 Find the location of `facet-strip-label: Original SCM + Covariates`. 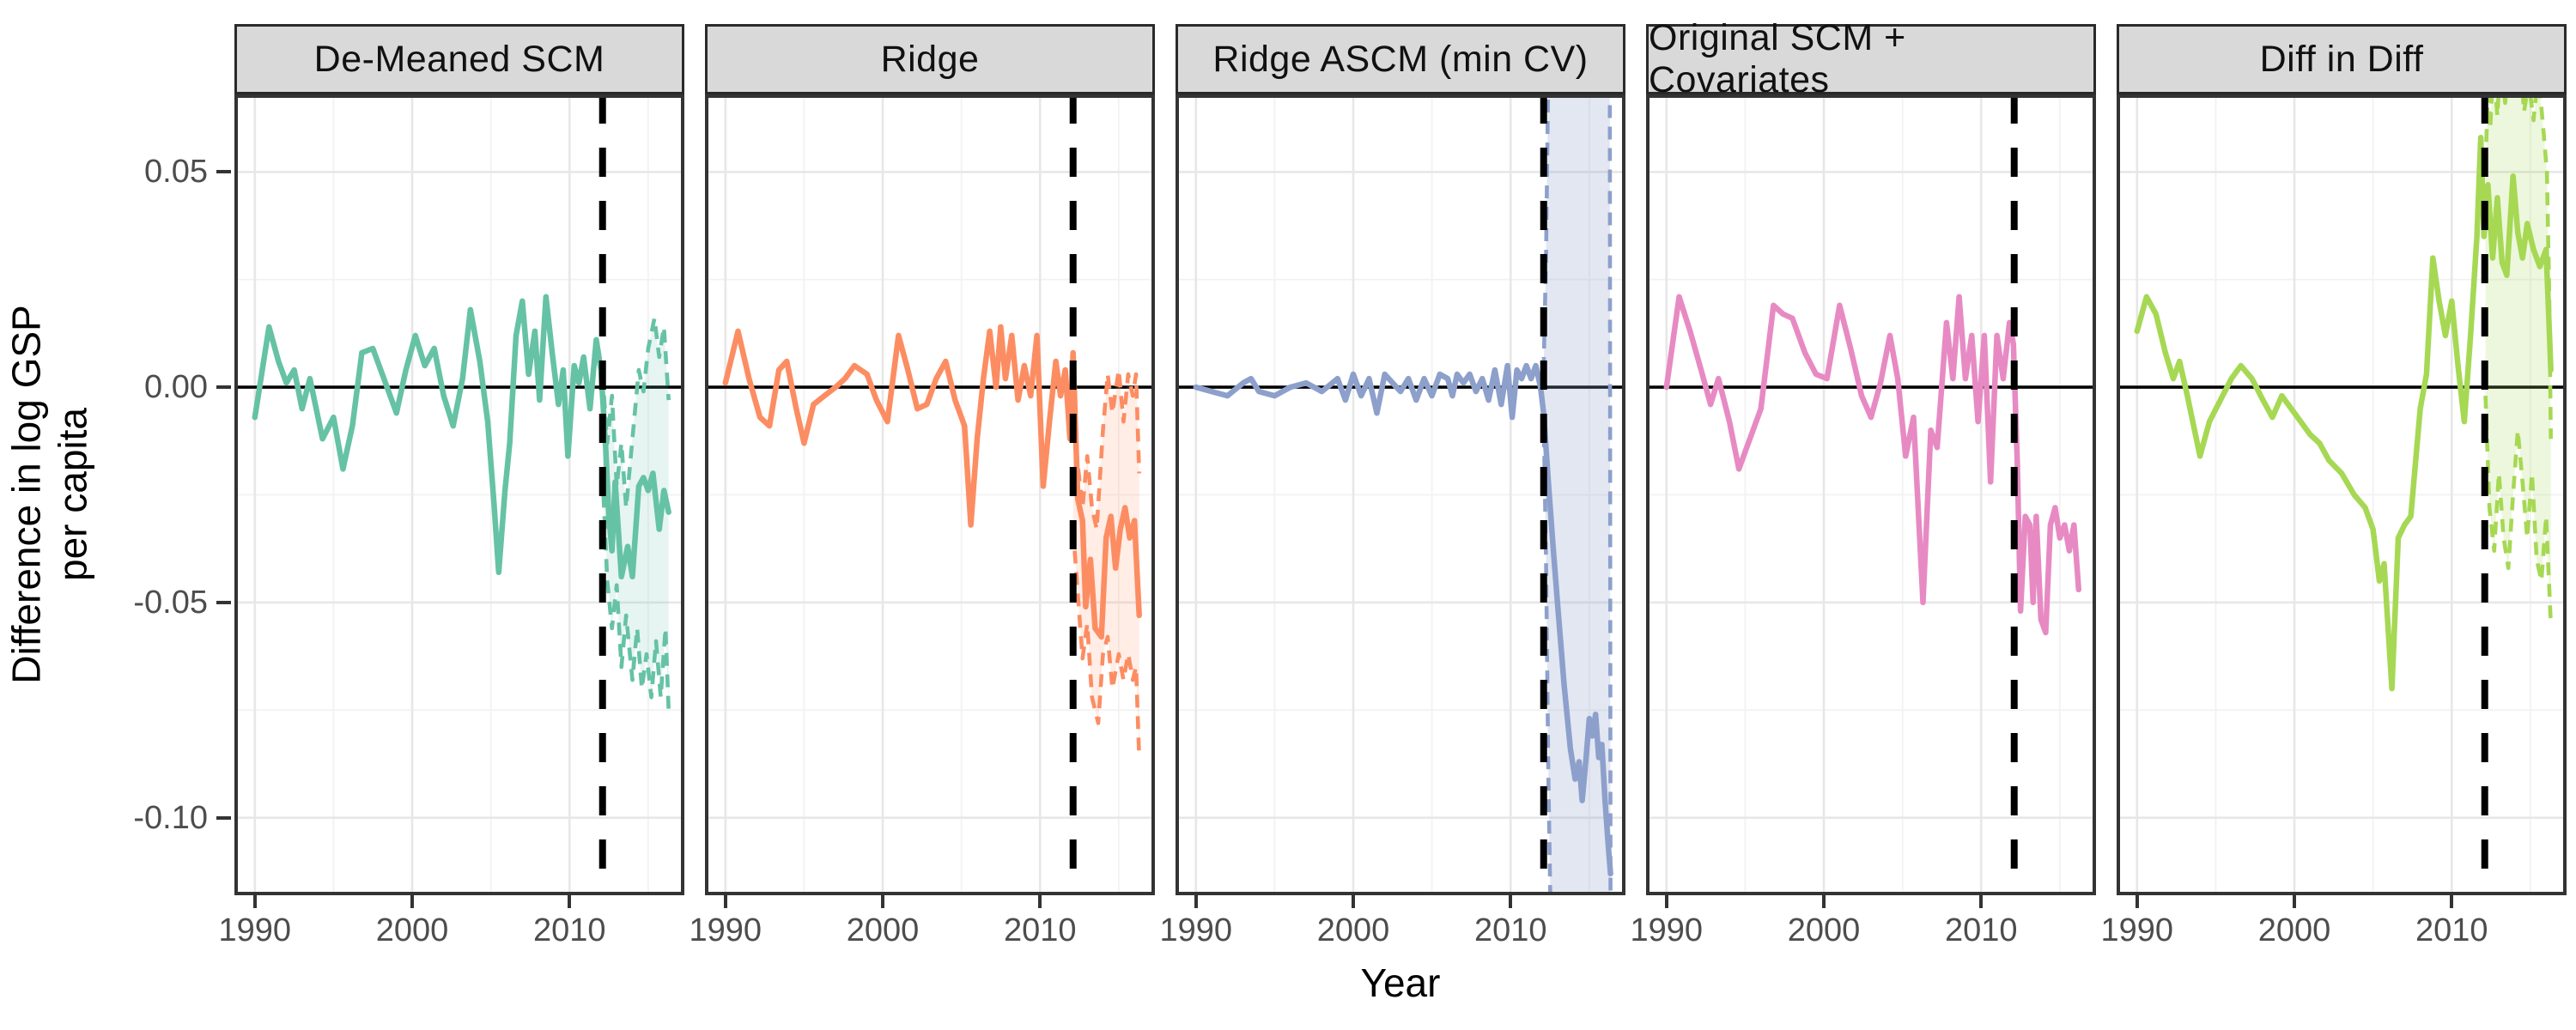

facet-strip-label: Original SCM + Covariates is located at coordinates (1871, 58).